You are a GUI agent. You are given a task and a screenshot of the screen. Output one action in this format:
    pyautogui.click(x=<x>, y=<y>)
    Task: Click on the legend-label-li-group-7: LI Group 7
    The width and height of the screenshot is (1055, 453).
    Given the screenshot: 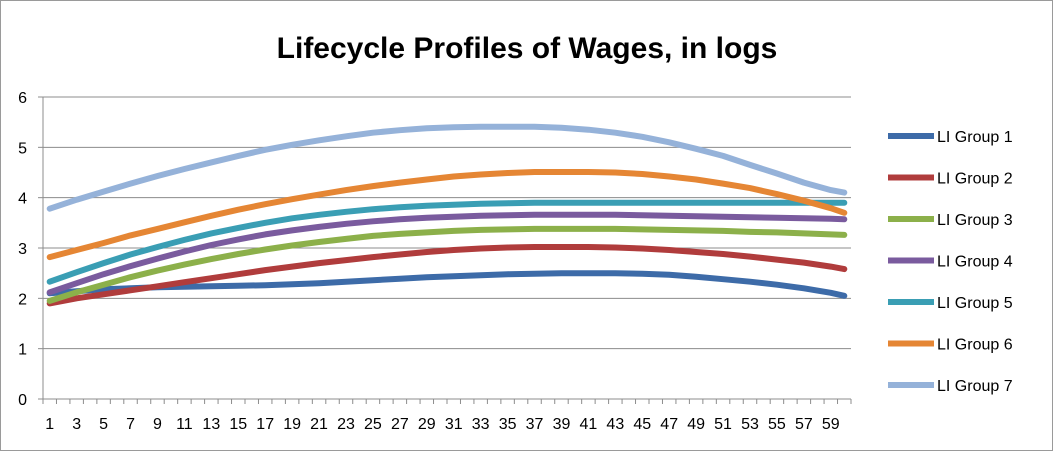 What is the action you would take?
    pyautogui.click(x=975, y=386)
    